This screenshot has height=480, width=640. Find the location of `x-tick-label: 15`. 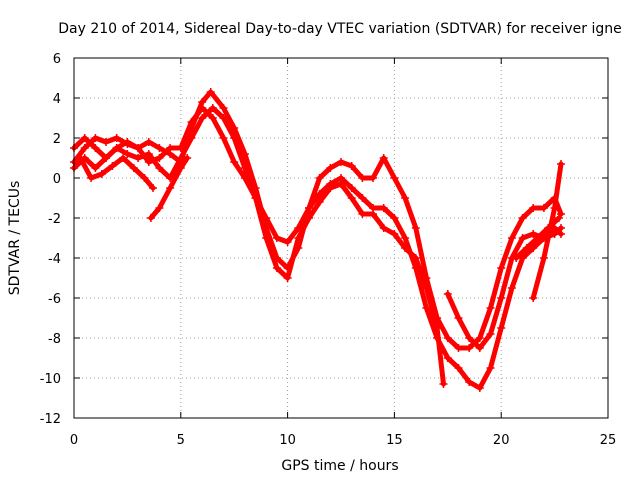

x-tick-label: 15 is located at coordinates (394, 440).